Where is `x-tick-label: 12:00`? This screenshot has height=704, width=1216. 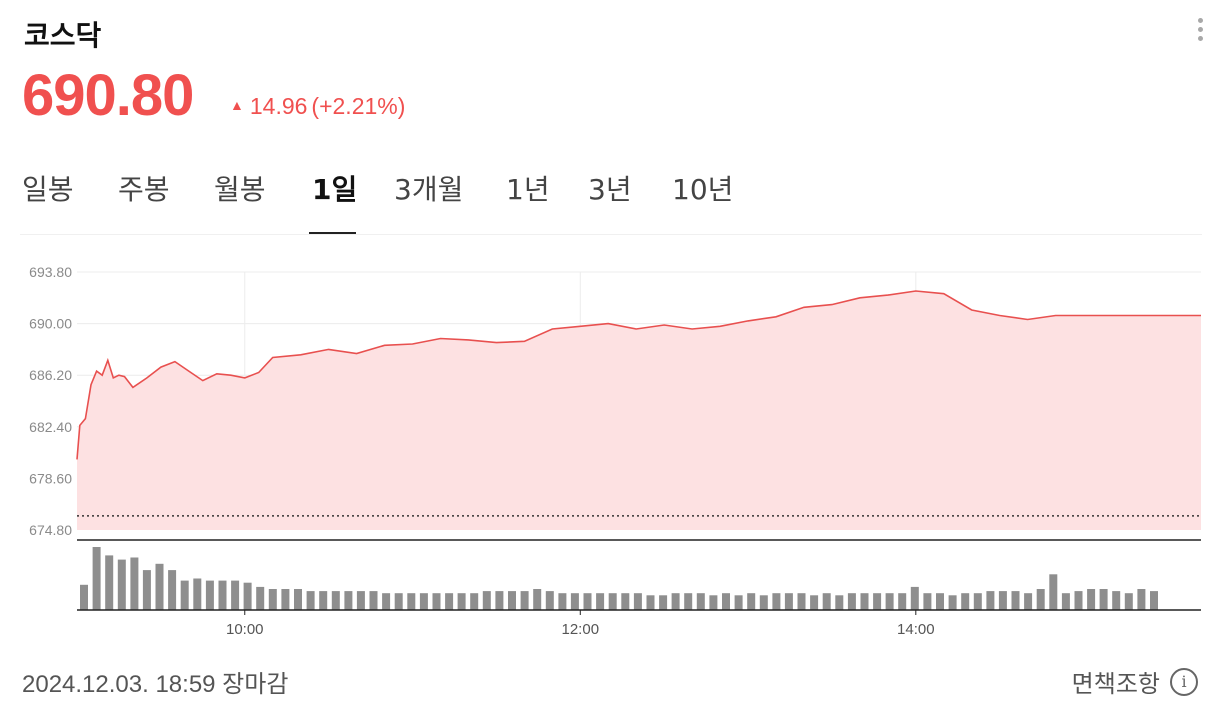 x-tick-label: 12:00 is located at coordinates (581, 629).